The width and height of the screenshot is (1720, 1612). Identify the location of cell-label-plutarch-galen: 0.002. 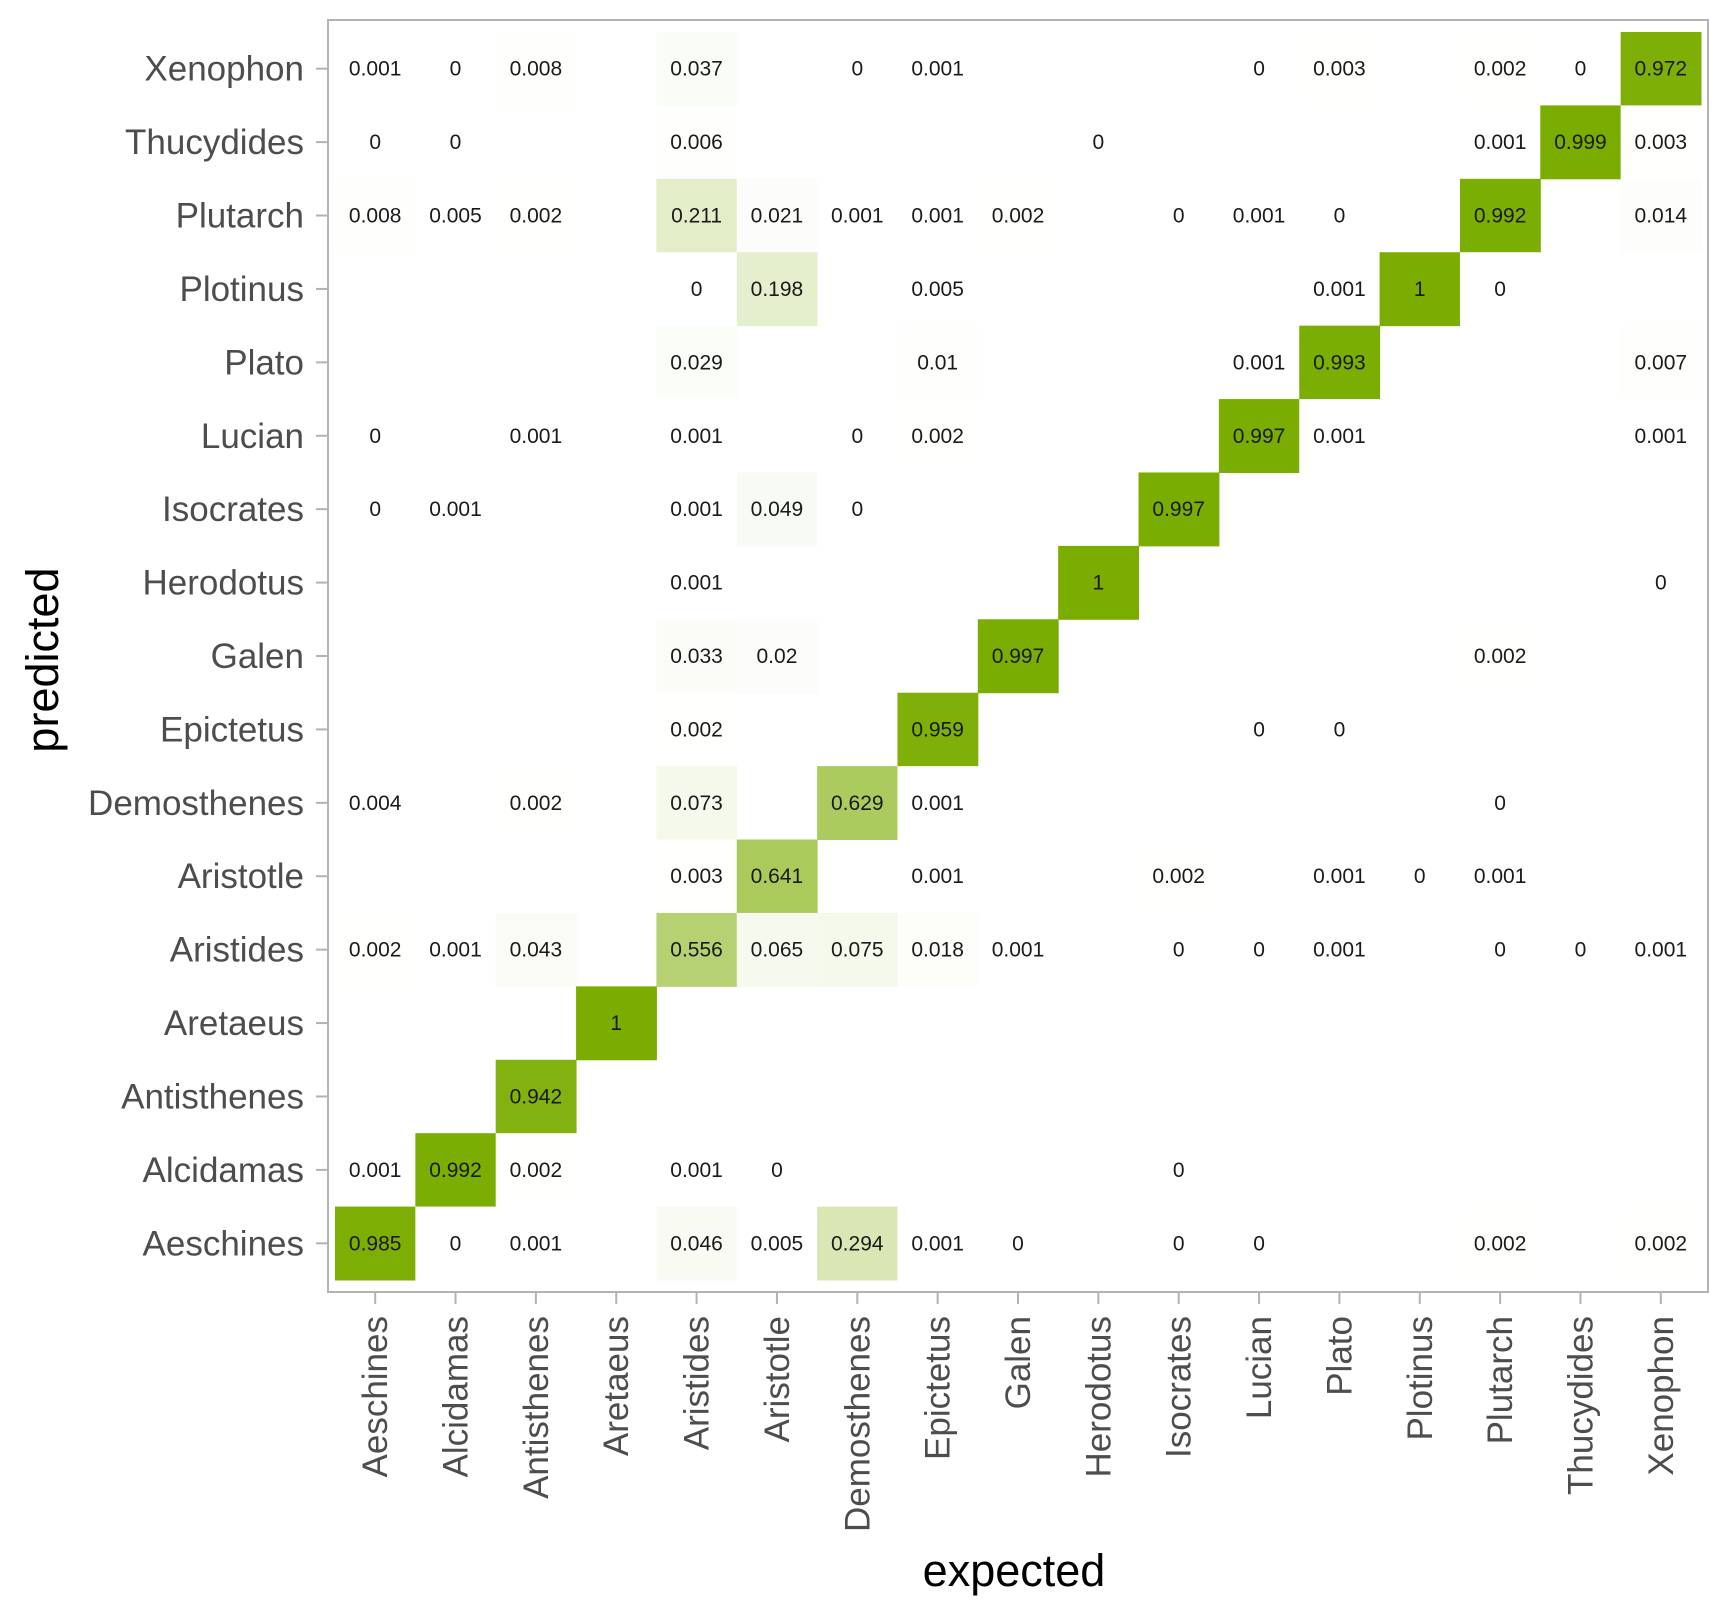
(1500, 656).